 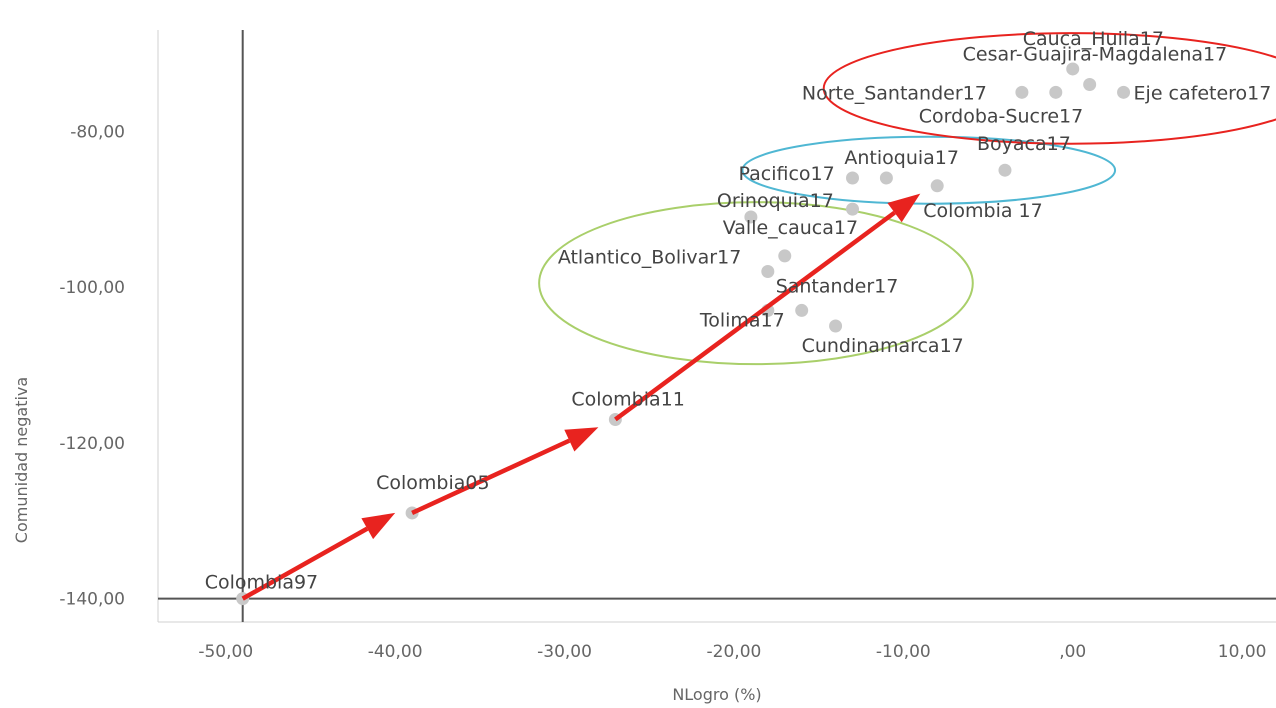 I want to click on x-tick-label: -30,00, so click(x=564, y=652).